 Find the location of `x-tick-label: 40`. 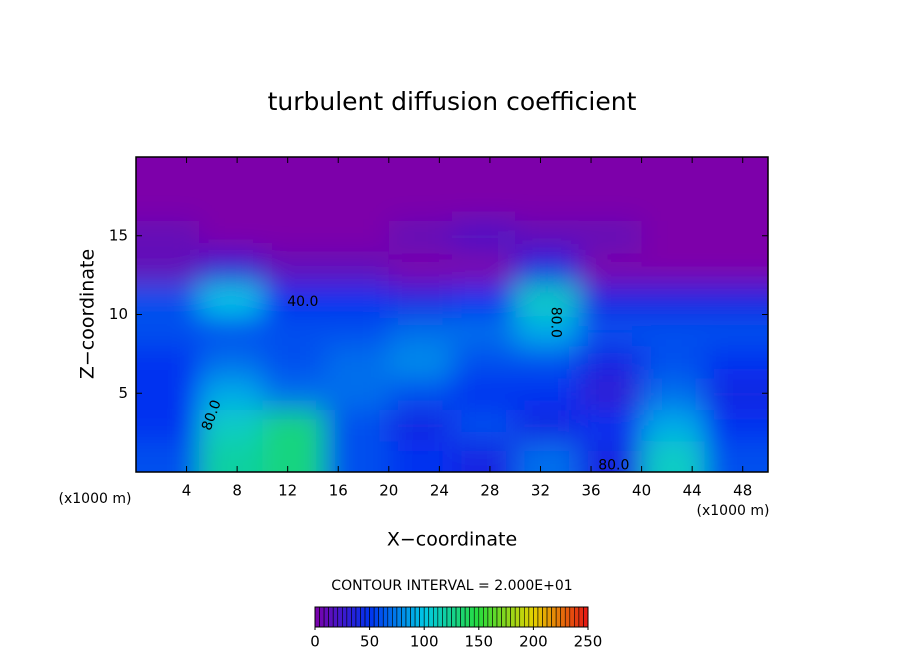

x-tick-label: 40 is located at coordinates (641, 491).